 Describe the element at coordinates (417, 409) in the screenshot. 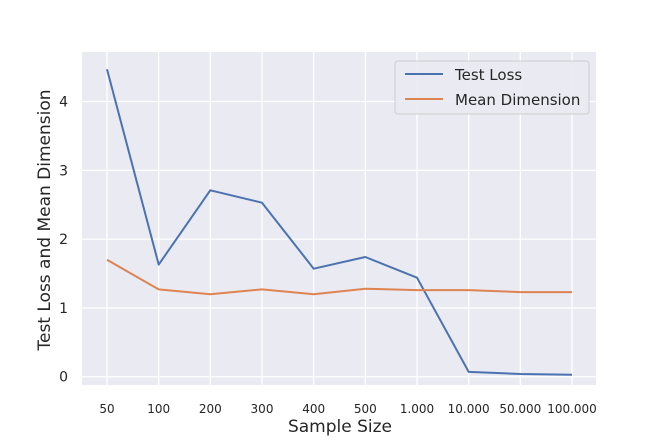

I see `x-tick-label: 1.000` at that location.